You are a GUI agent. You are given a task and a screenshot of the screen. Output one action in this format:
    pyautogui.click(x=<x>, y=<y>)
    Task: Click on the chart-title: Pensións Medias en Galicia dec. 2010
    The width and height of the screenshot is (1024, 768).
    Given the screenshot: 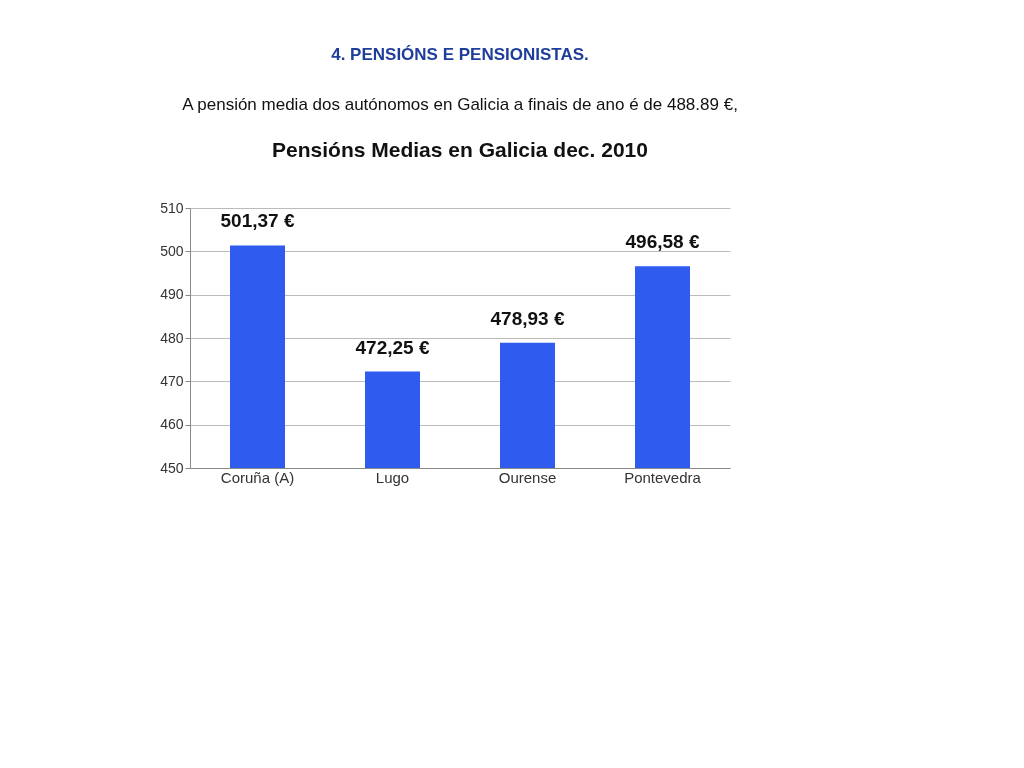 What is the action you would take?
    pyautogui.click(x=460, y=149)
    